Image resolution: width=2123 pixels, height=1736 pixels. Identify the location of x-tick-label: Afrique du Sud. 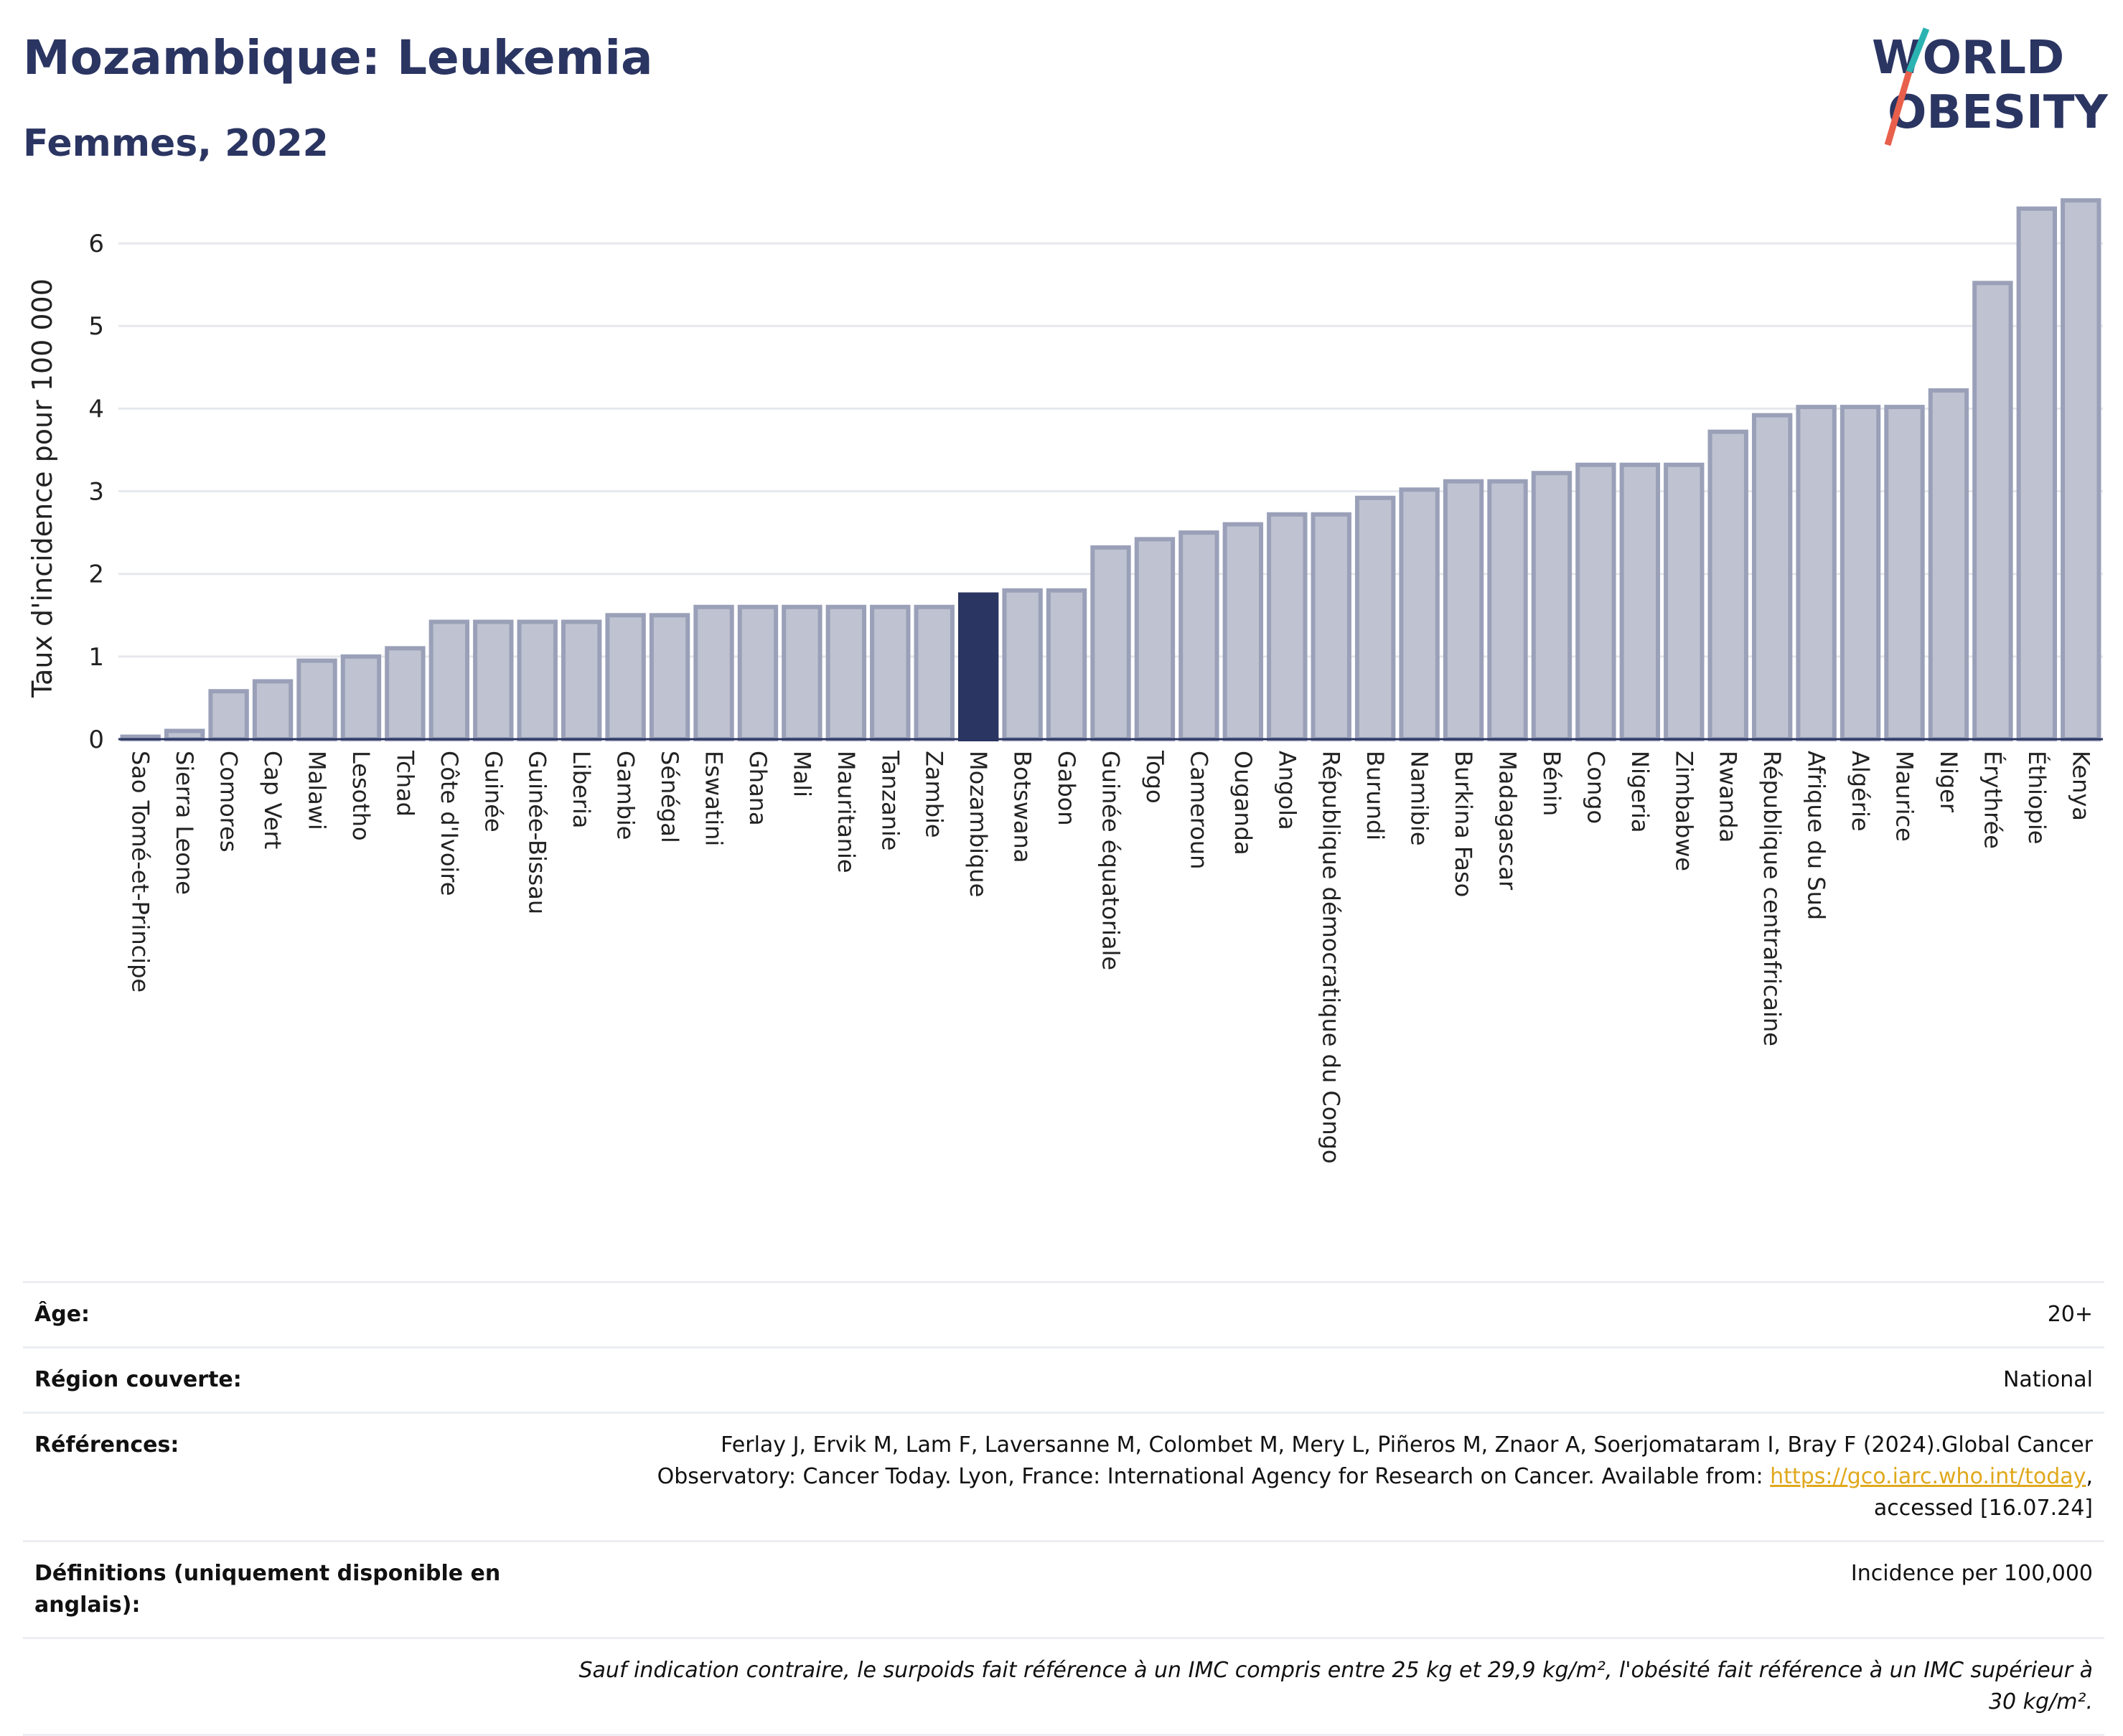
(1816, 835).